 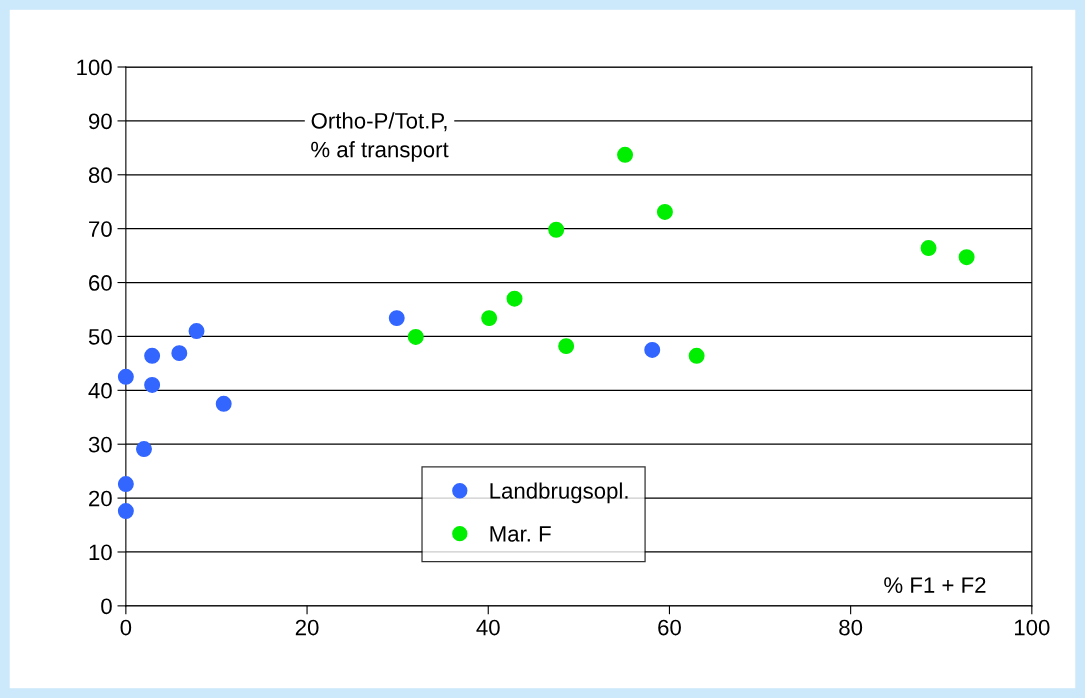 I want to click on y-tick-label: 30, so click(x=100, y=444).